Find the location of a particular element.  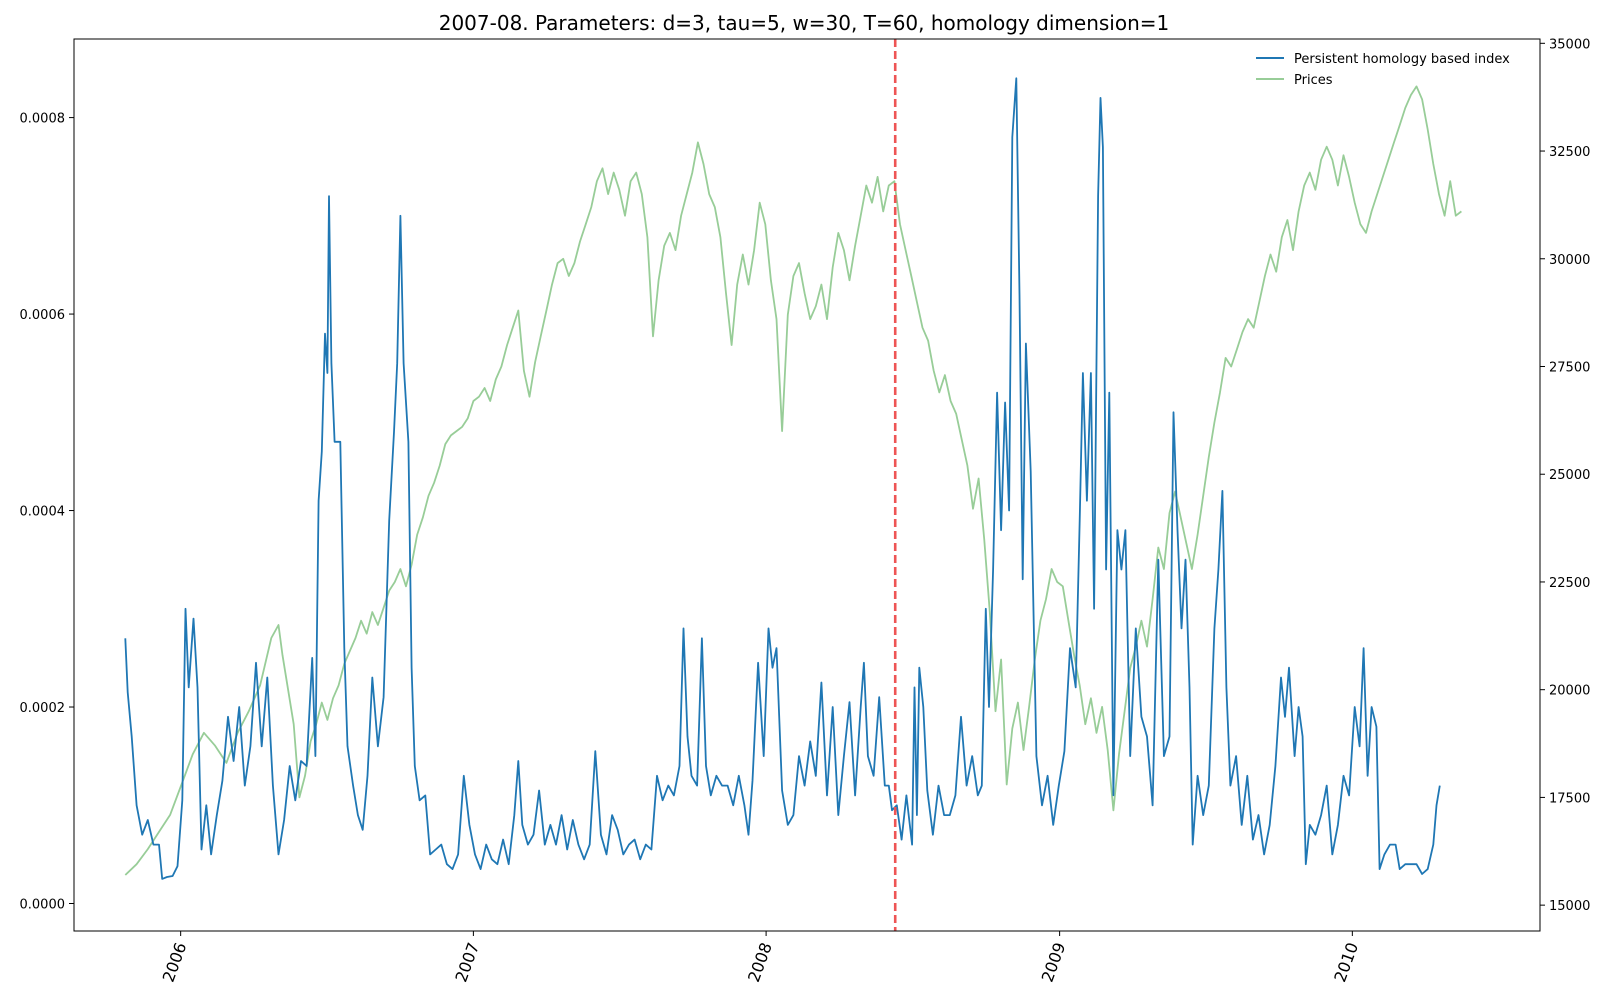

right-tick-label: 22500 is located at coordinates (1569, 583).